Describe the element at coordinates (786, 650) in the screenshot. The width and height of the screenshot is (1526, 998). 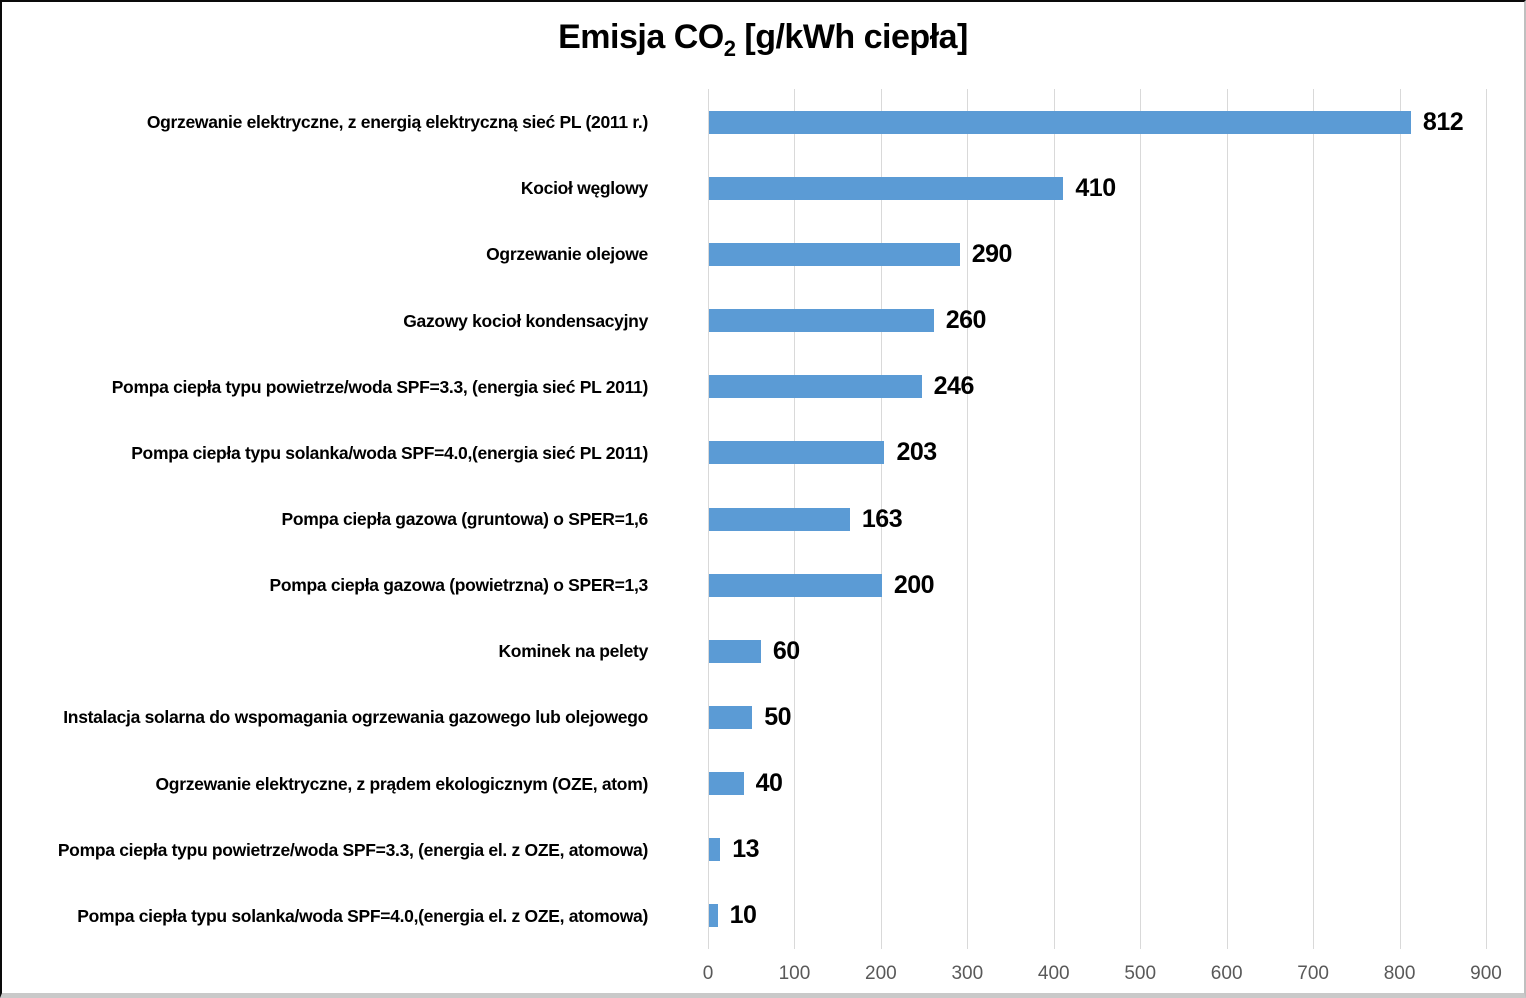
I see `value-label: 60` at that location.